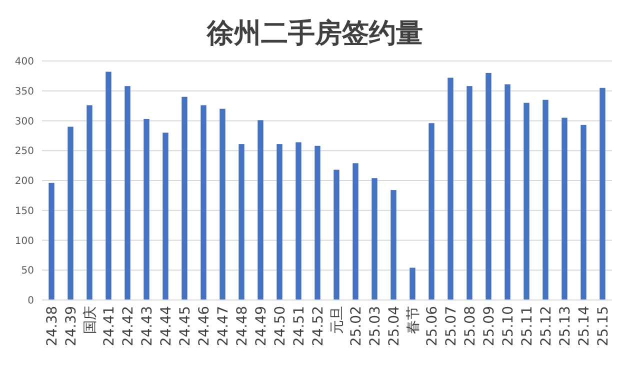 Image resolution: width=630 pixels, height=367 pixels. Describe the element at coordinates (27, 271) in the screenshot. I see `y-tick-label: 50` at that location.